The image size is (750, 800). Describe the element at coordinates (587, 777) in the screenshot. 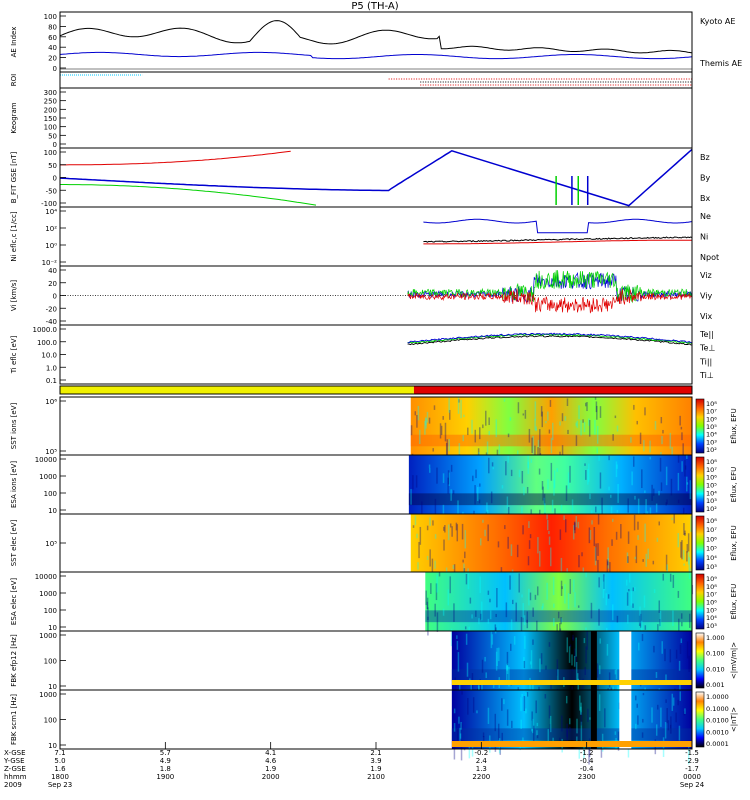

I see `xaxis-t-5: 2300` at that location.